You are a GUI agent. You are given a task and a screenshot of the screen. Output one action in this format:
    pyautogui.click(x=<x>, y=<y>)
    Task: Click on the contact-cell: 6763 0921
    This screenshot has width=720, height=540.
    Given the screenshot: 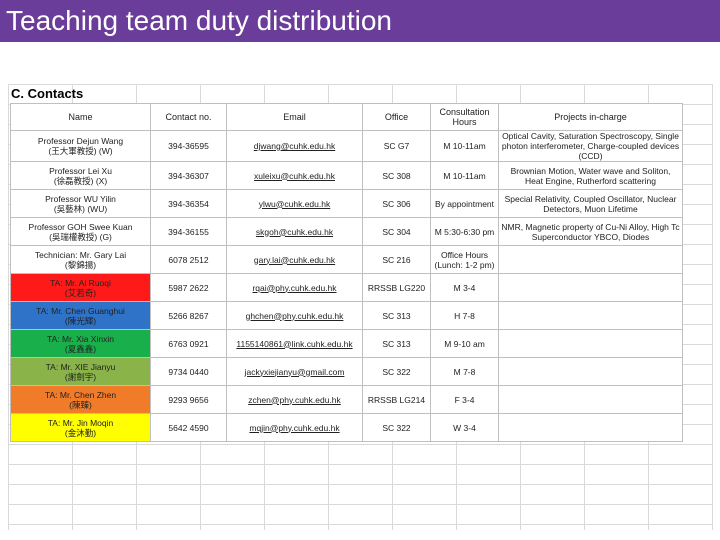 What is the action you would take?
    pyautogui.click(x=188, y=343)
    